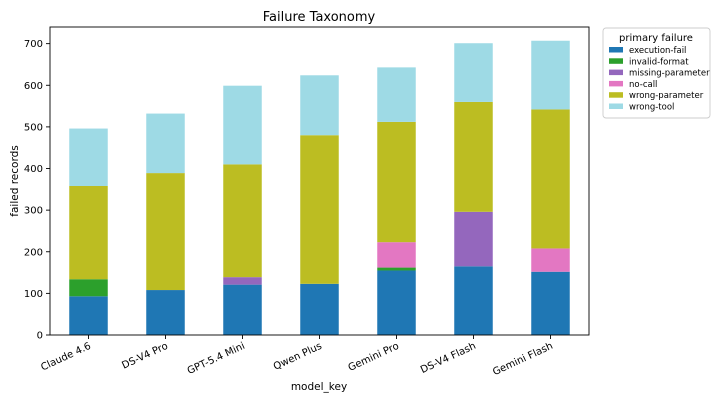 This screenshot has height=403, width=720. Describe the element at coordinates (616, 72) in the screenshot. I see `legend-swatch-missing-parameter` at that location.